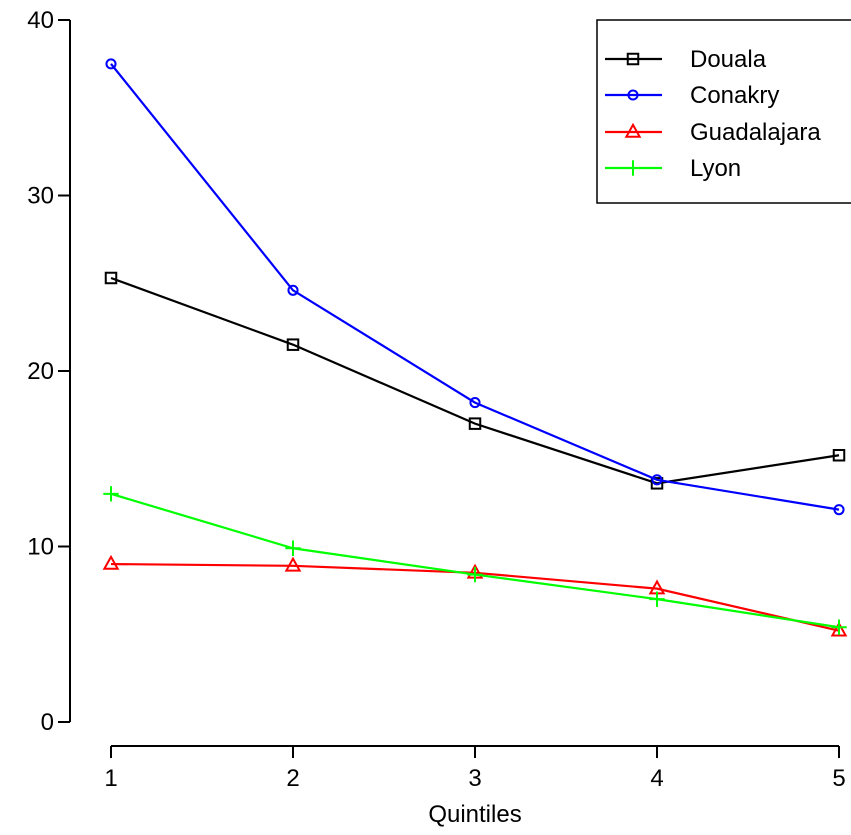  Describe the element at coordinates (474, 814) in the screenshot. I see `x-axis-title: Quintiles` at that location.